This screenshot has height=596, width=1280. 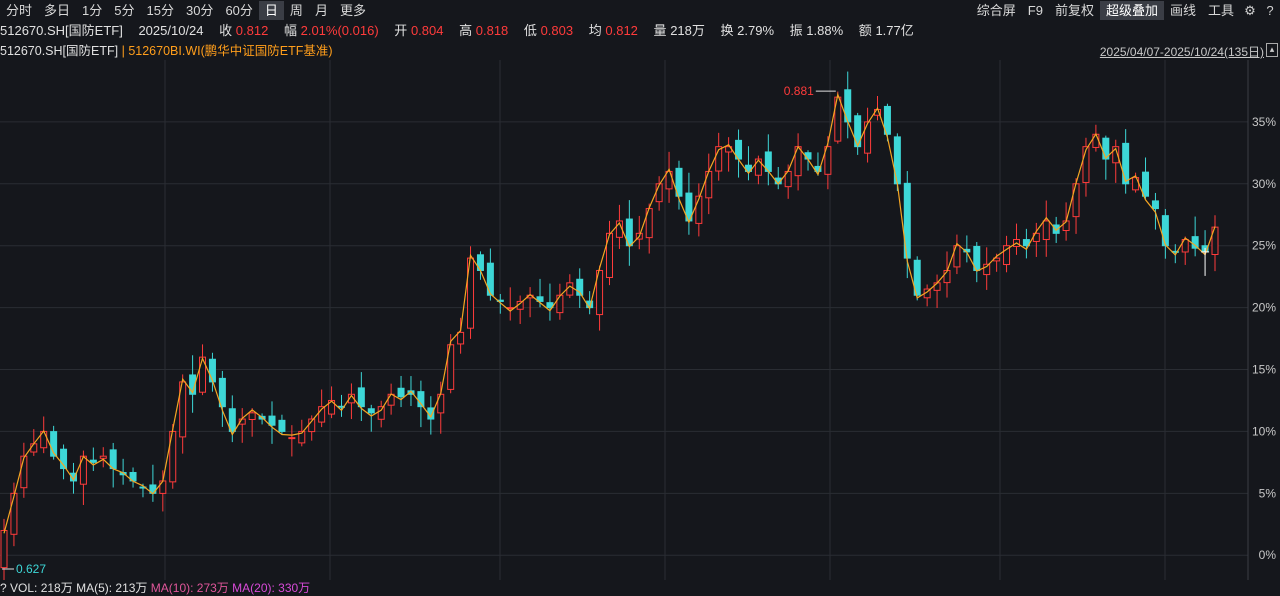 I want to click on amount-value: 1.77亿, so click(x=894, y=30).